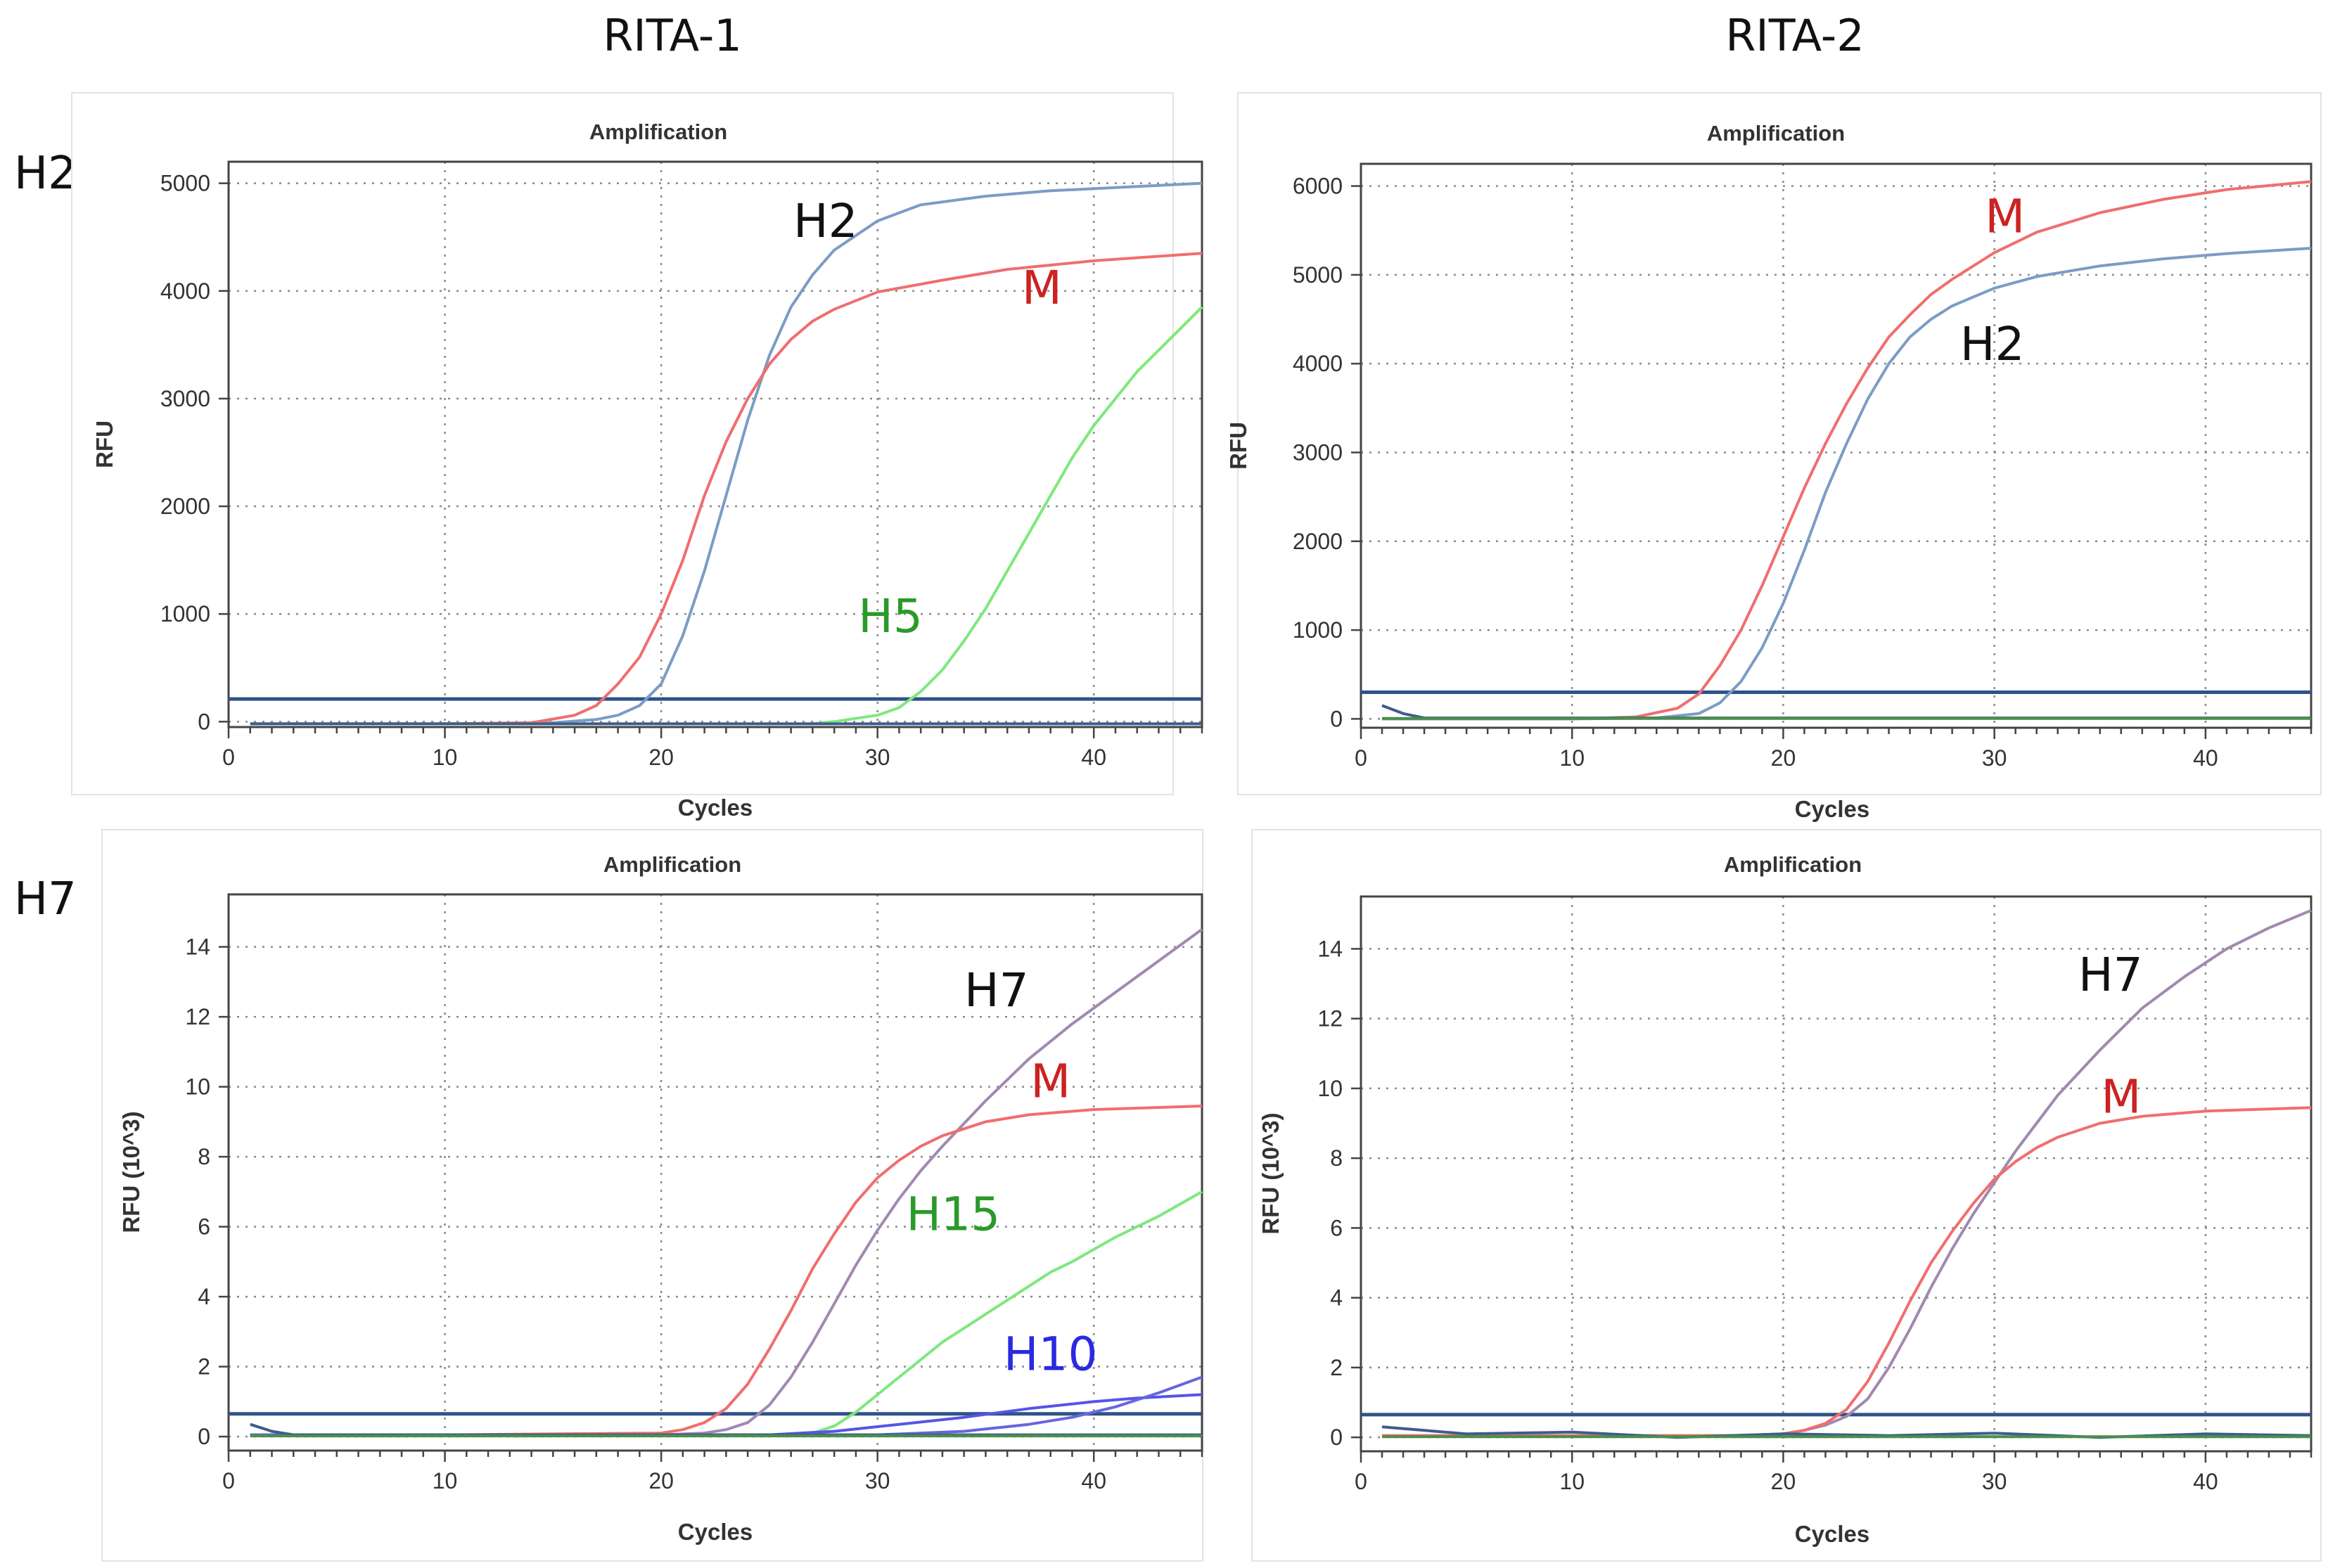 This screenshot has width=2328, height=1568. Describe the element at coordinates (672, 35) in the screenshot. I see `column-title-rita-1: RITA-1` at that location.